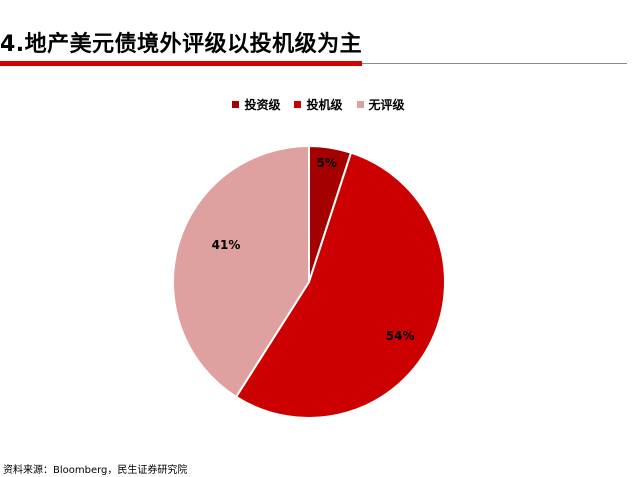  I want to click on legend-label: 投机级, so click(324, 105).